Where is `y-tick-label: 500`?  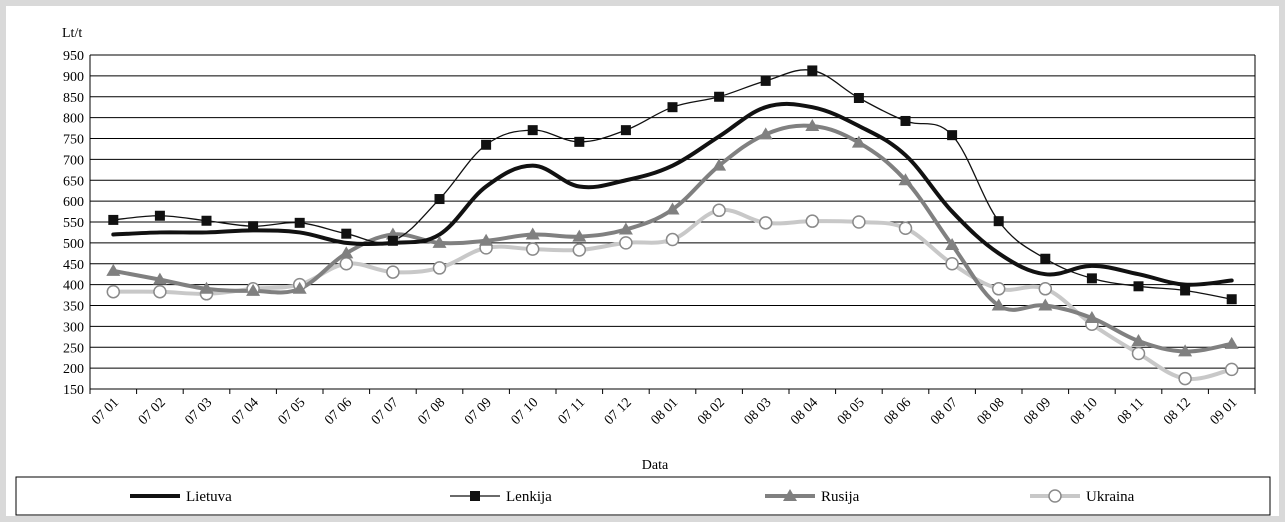
y-tick-label: 500 is located at coordinates (73, 244).